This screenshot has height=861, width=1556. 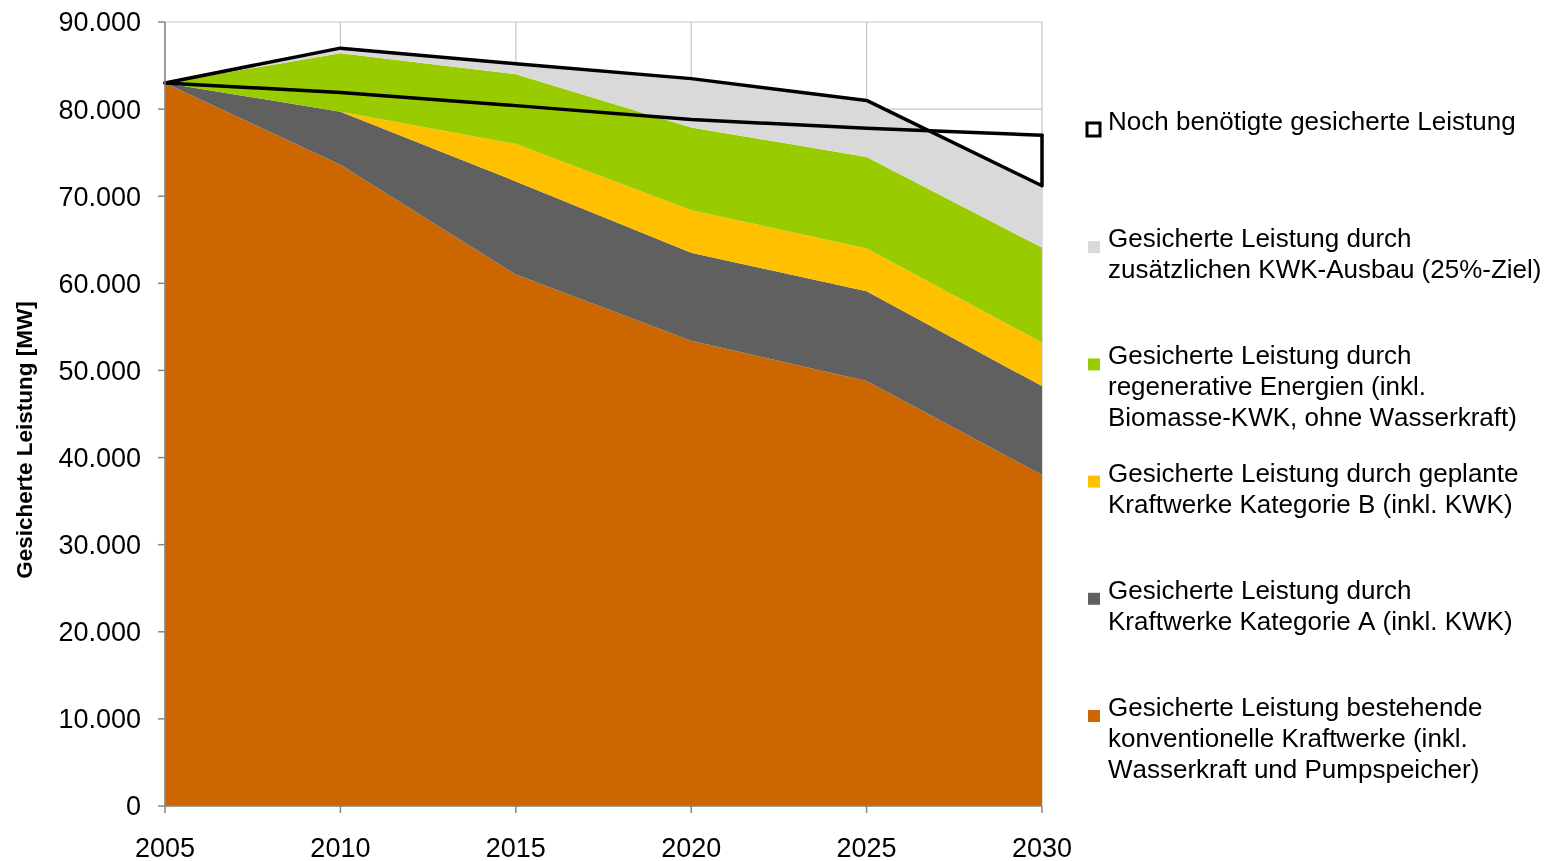 What do you see at coordinates (1042, 847) in the screenshot?
I see `x-tick-label: 2030` at bounding box center [1042, 847].